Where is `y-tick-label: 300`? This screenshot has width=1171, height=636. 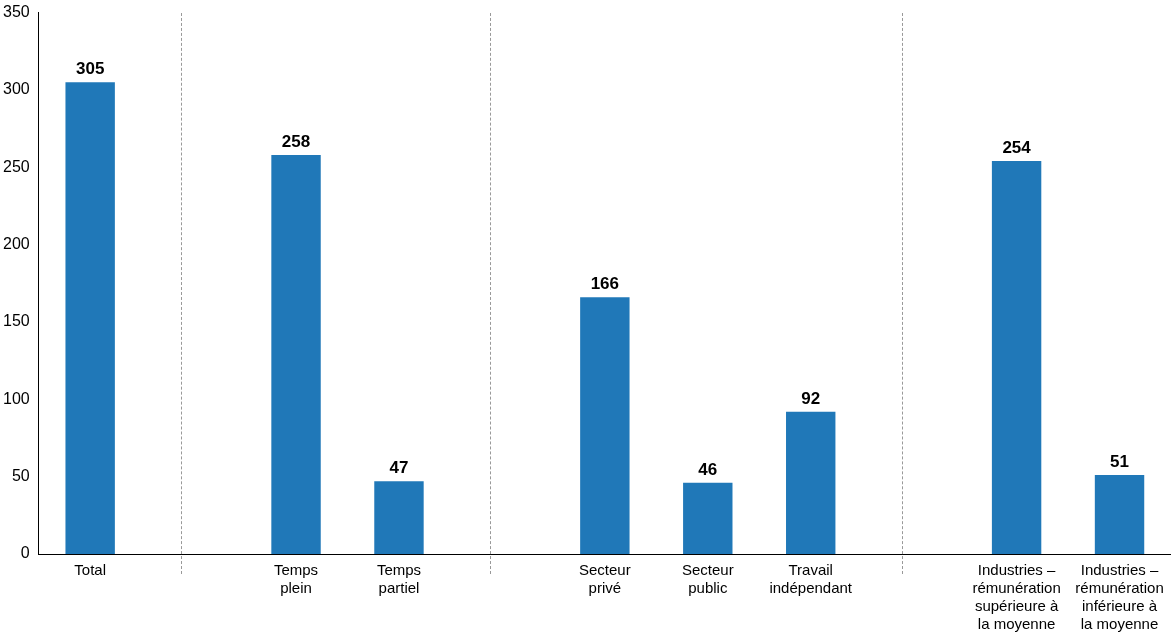 y-tick-label: 300 is located at coordinates (16, 89).